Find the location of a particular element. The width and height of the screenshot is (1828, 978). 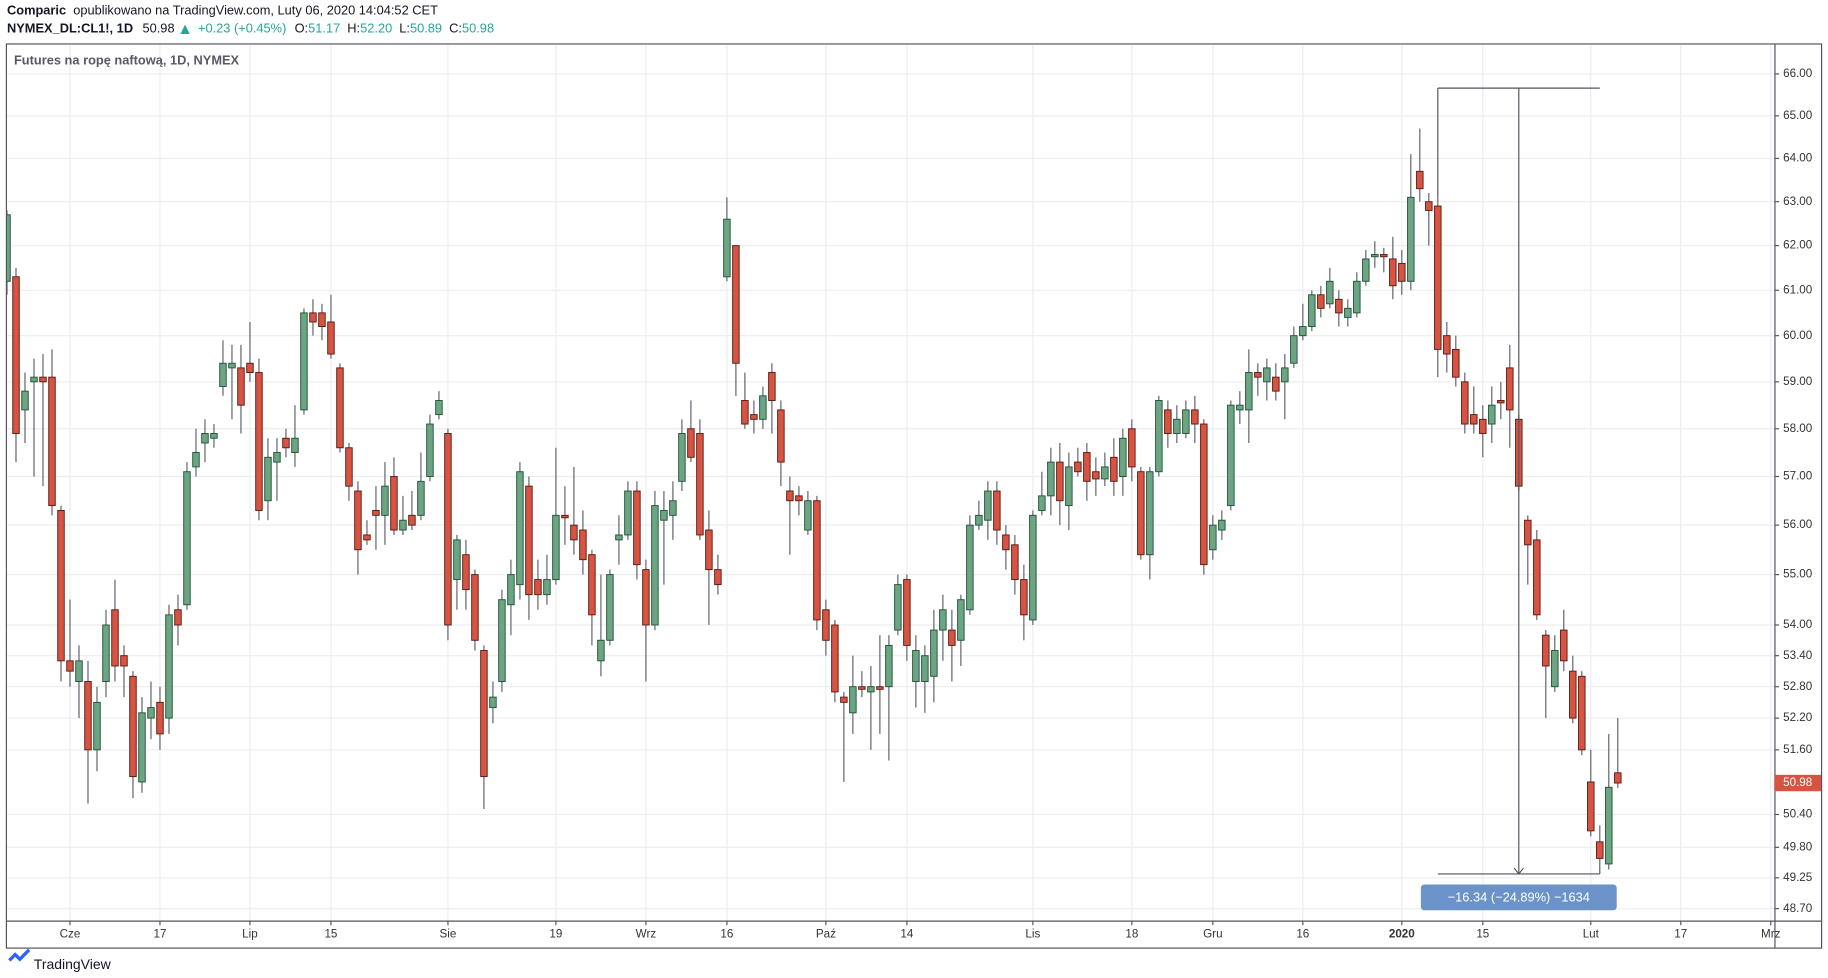

symbol: NYMEX_DL:CL1!, 1D is located at coordinates (70, 28).